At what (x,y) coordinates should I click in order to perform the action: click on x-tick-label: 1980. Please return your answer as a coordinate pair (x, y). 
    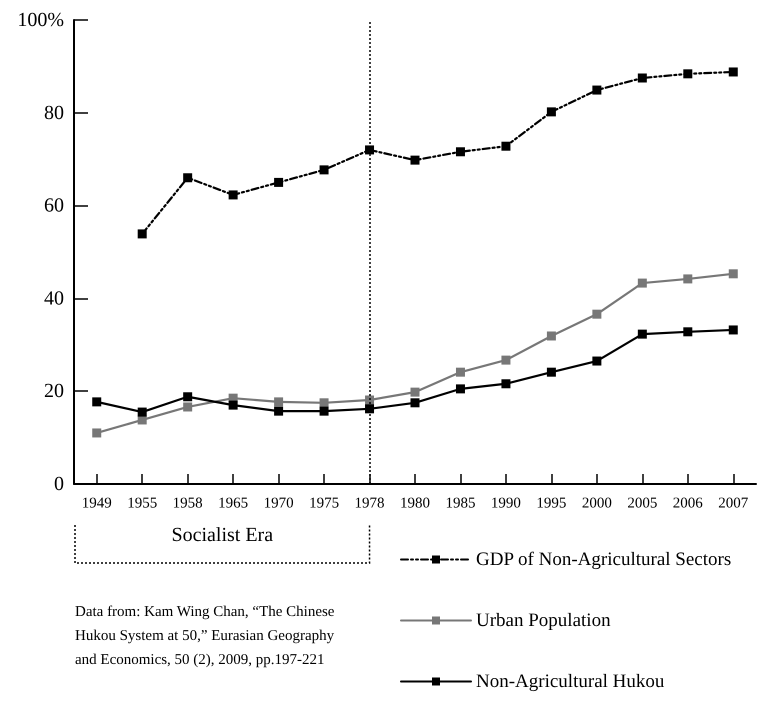
    Looking at the image, I should click on (415, 504).